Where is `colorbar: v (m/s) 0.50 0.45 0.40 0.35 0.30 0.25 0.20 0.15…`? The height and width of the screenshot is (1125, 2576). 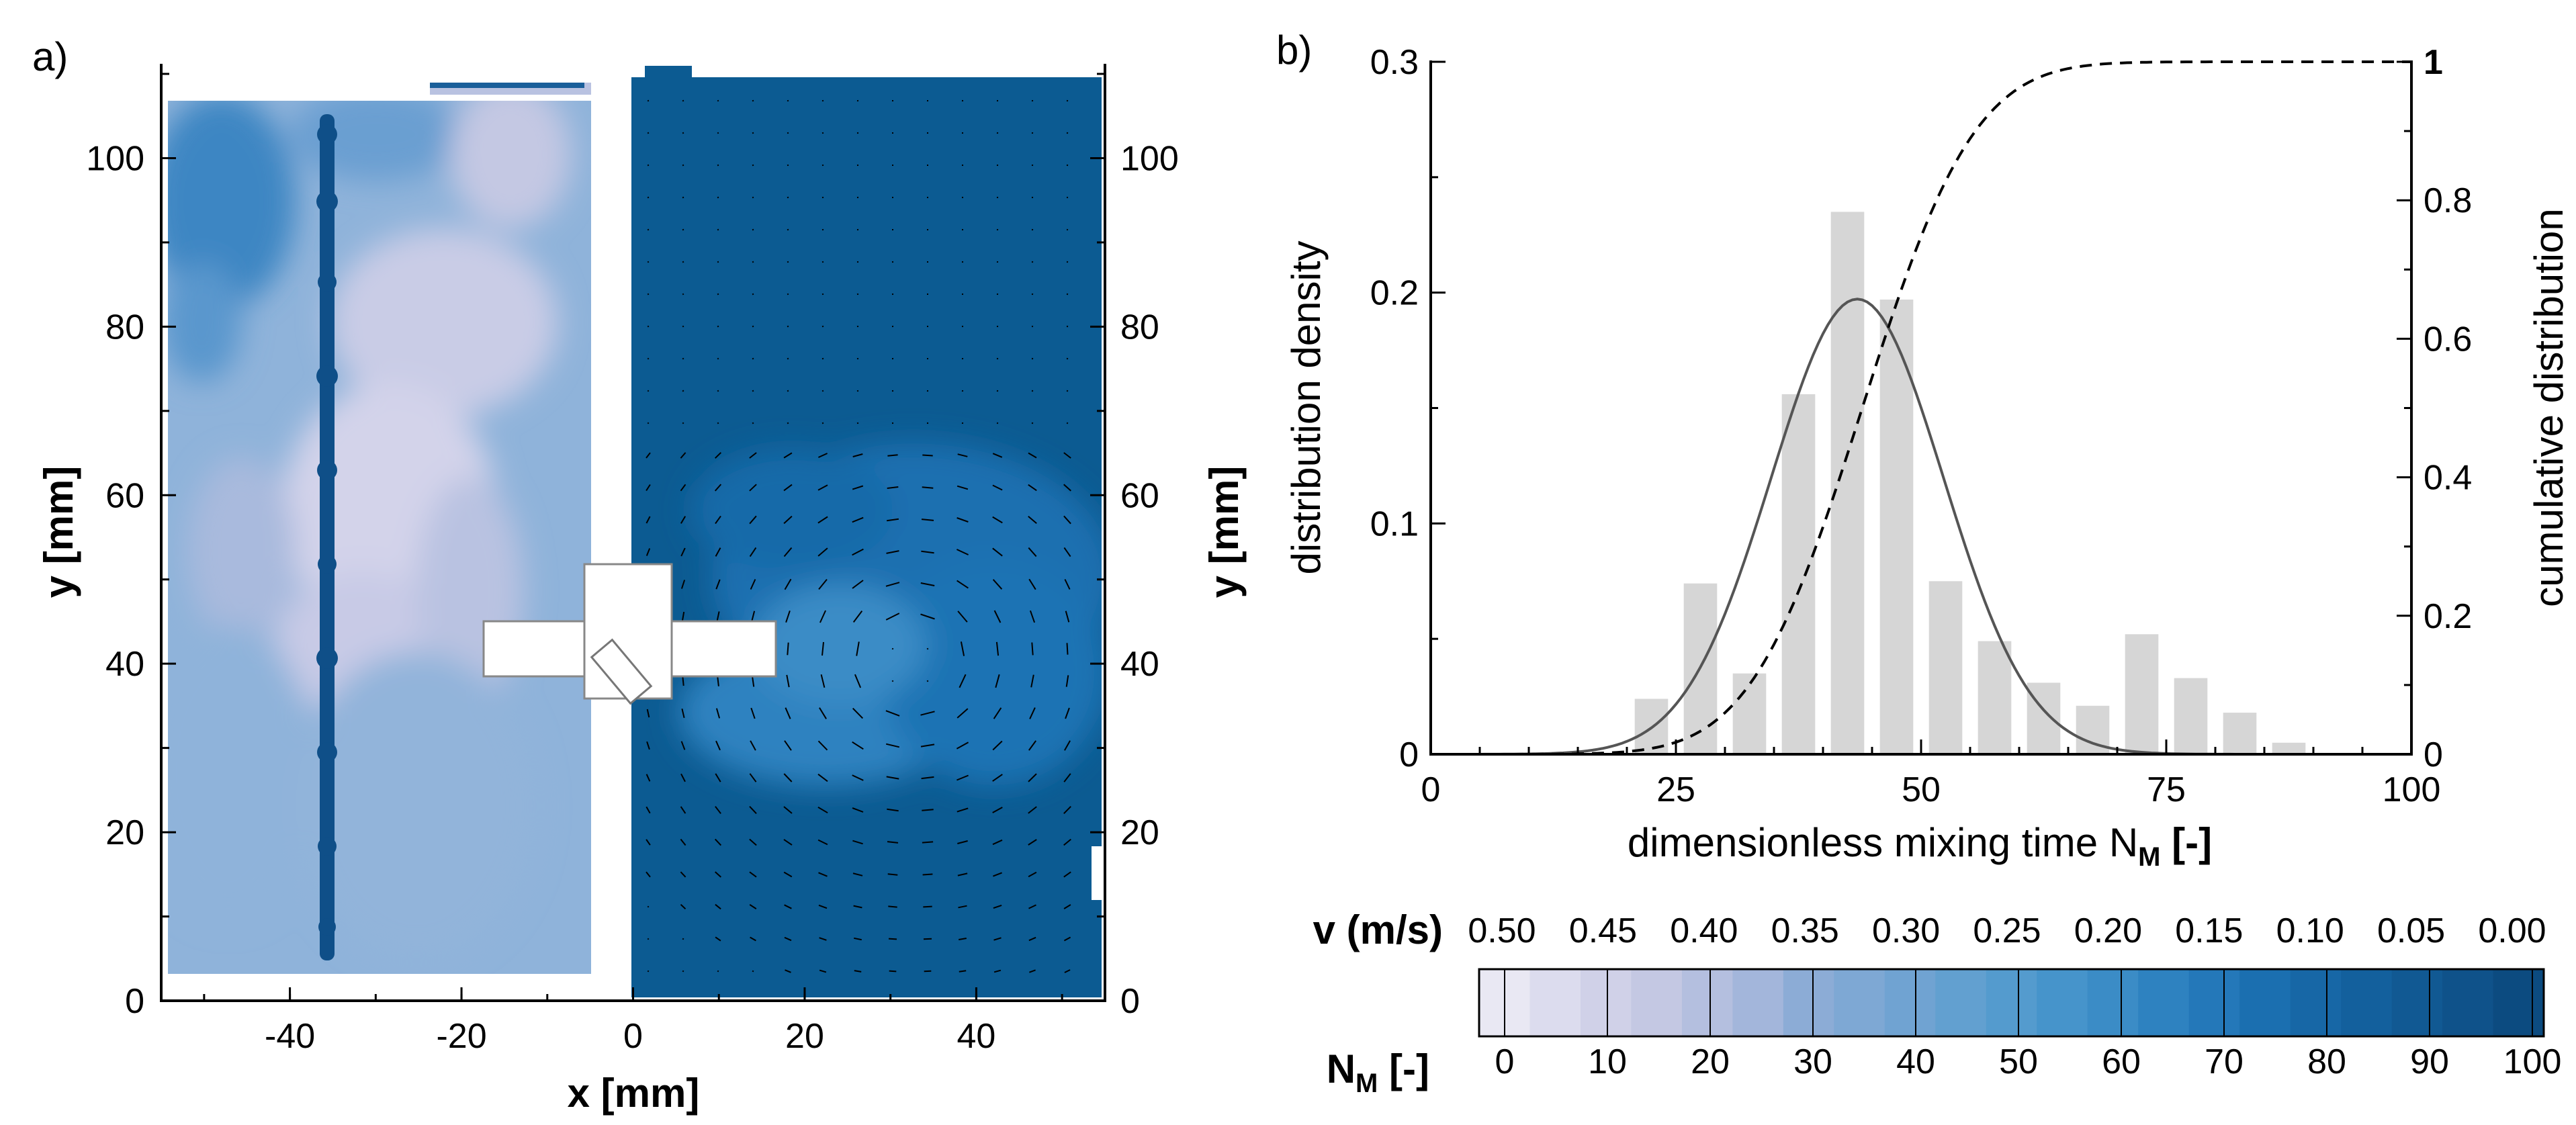
colorbar: v (m/s) 0.50 0.45 0.40 0.35 0.30 0.25 0.20 0.15… is located at coordinates (1937, 1003).